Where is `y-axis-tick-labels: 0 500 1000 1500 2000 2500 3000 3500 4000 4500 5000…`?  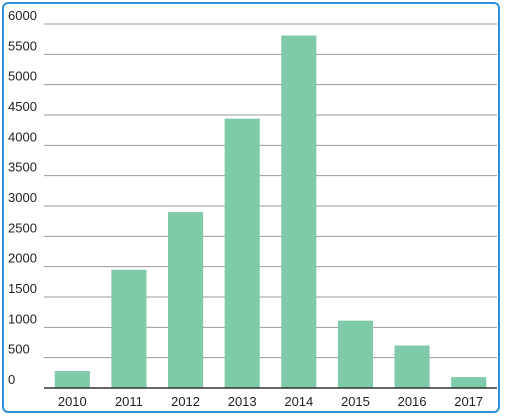 y-axis-tick-labels: 0 500 1000 1500 2000 2500 3000 3500 4000 4500 5000… is located at coordinates (22, 197).